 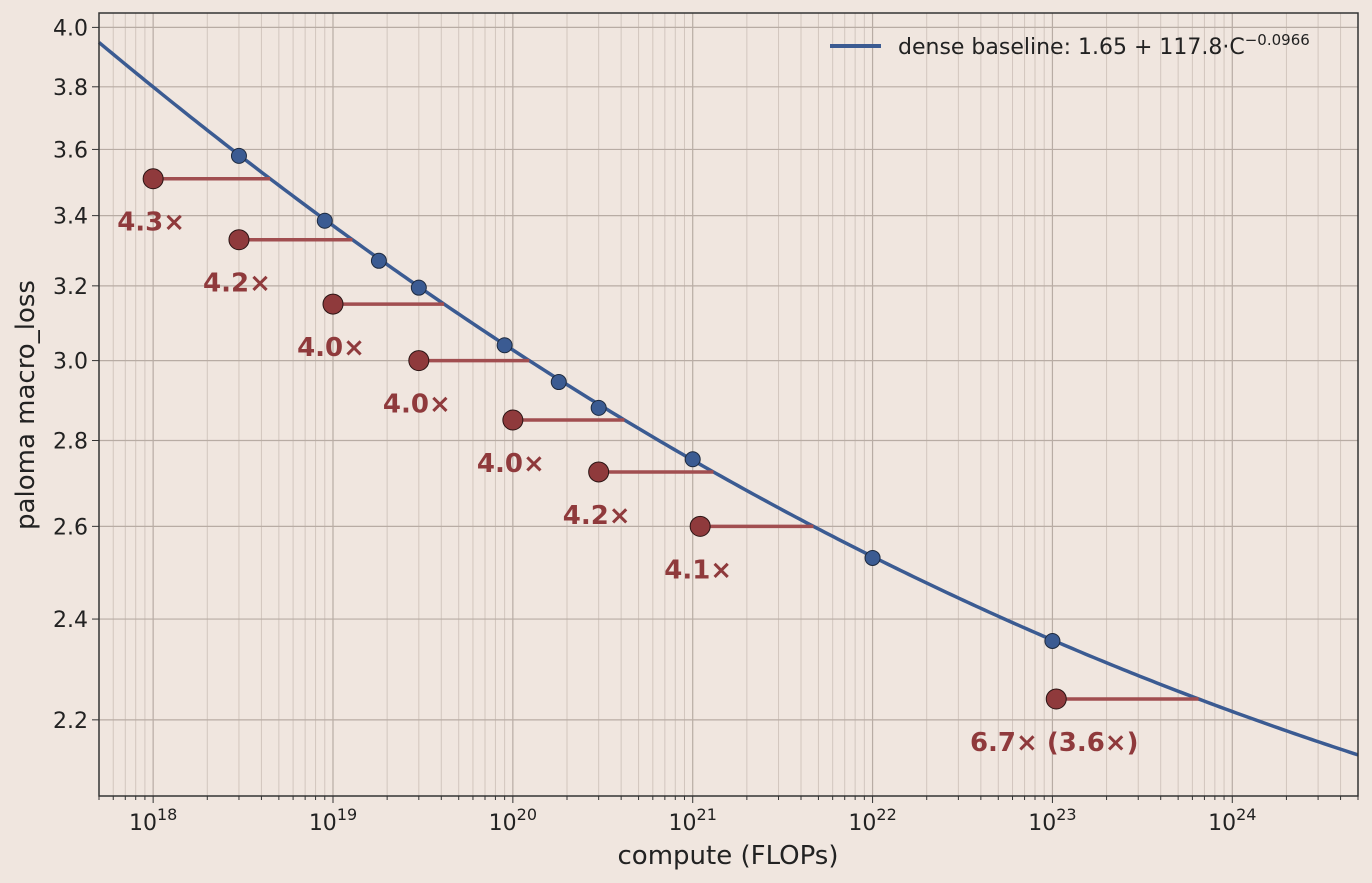 What do you see at coordinates (26, 405) in the screenshot?
I see `y-axis-title: paloma macro_loss` at bounding box center [26, 405].